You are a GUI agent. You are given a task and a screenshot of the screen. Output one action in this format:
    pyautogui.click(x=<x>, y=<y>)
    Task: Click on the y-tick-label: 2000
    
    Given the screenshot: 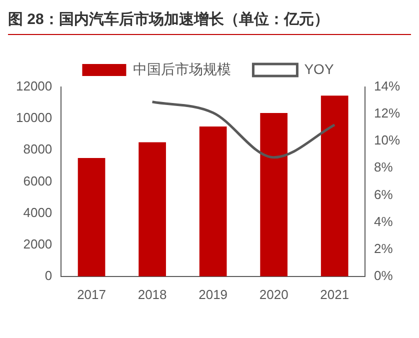 What is the action you would take?
    pyautogui.click(x=37, y=244)
    